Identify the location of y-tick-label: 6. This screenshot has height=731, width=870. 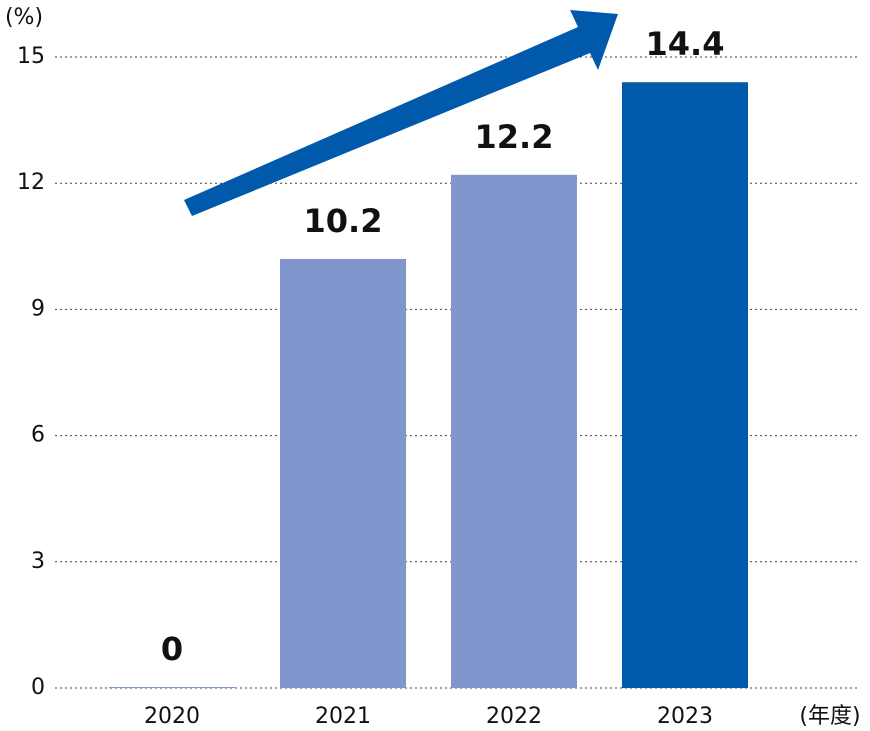
(38, 435).